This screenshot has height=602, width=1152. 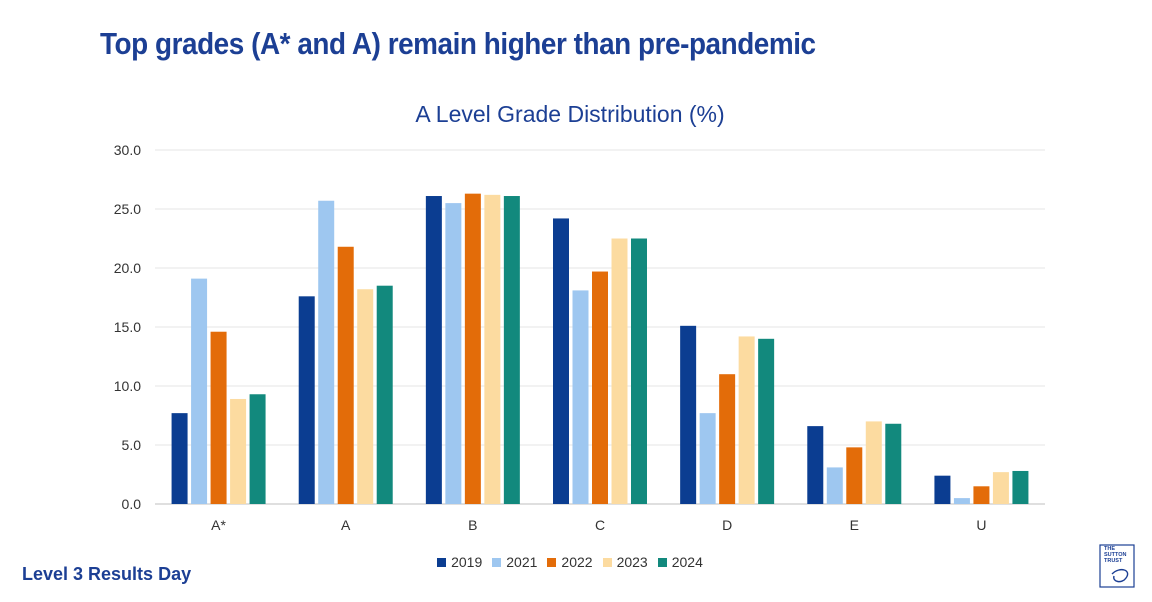 I want to click on legend-label: 2019, so click(x=467, y=562).